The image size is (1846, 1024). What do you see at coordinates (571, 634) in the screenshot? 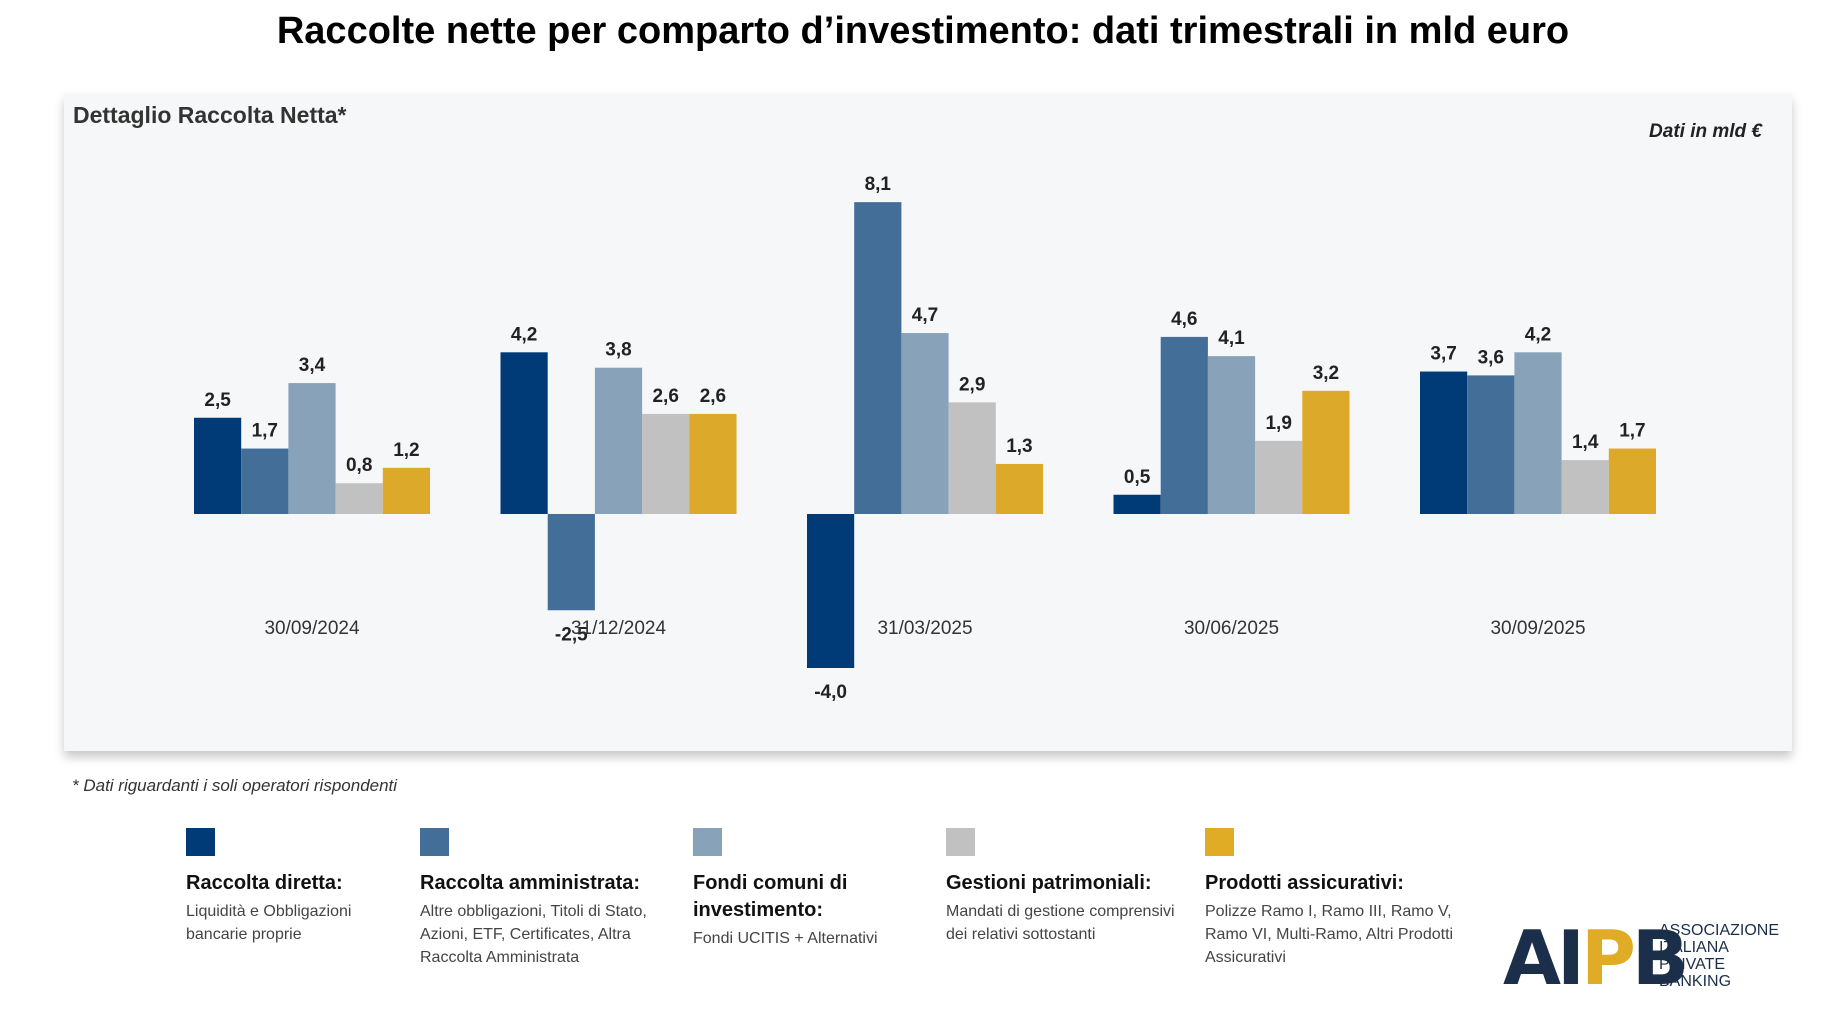
I see `value-label: -2,5` at bounding box center [571, 634].